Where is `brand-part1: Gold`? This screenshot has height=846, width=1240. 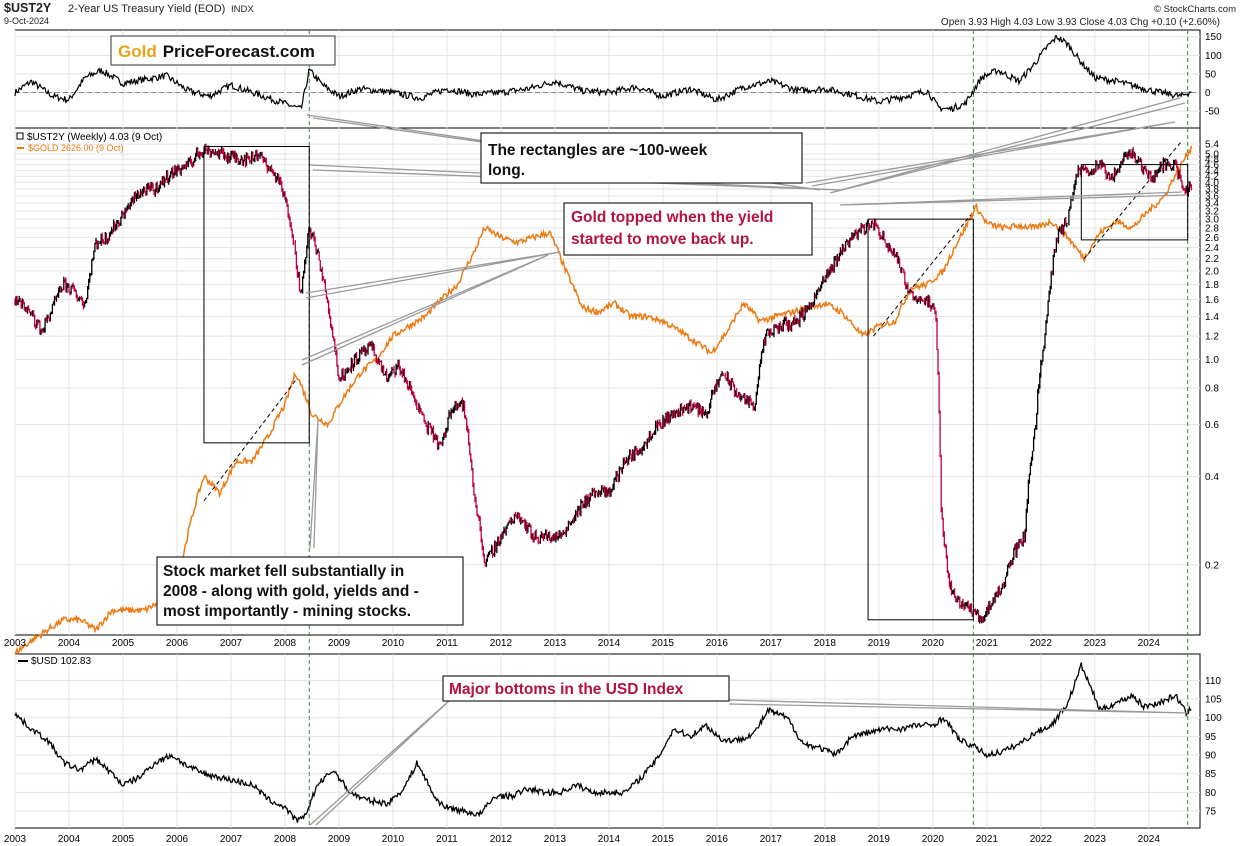
brand-part1: Gold is located at coordinates (137, 51).